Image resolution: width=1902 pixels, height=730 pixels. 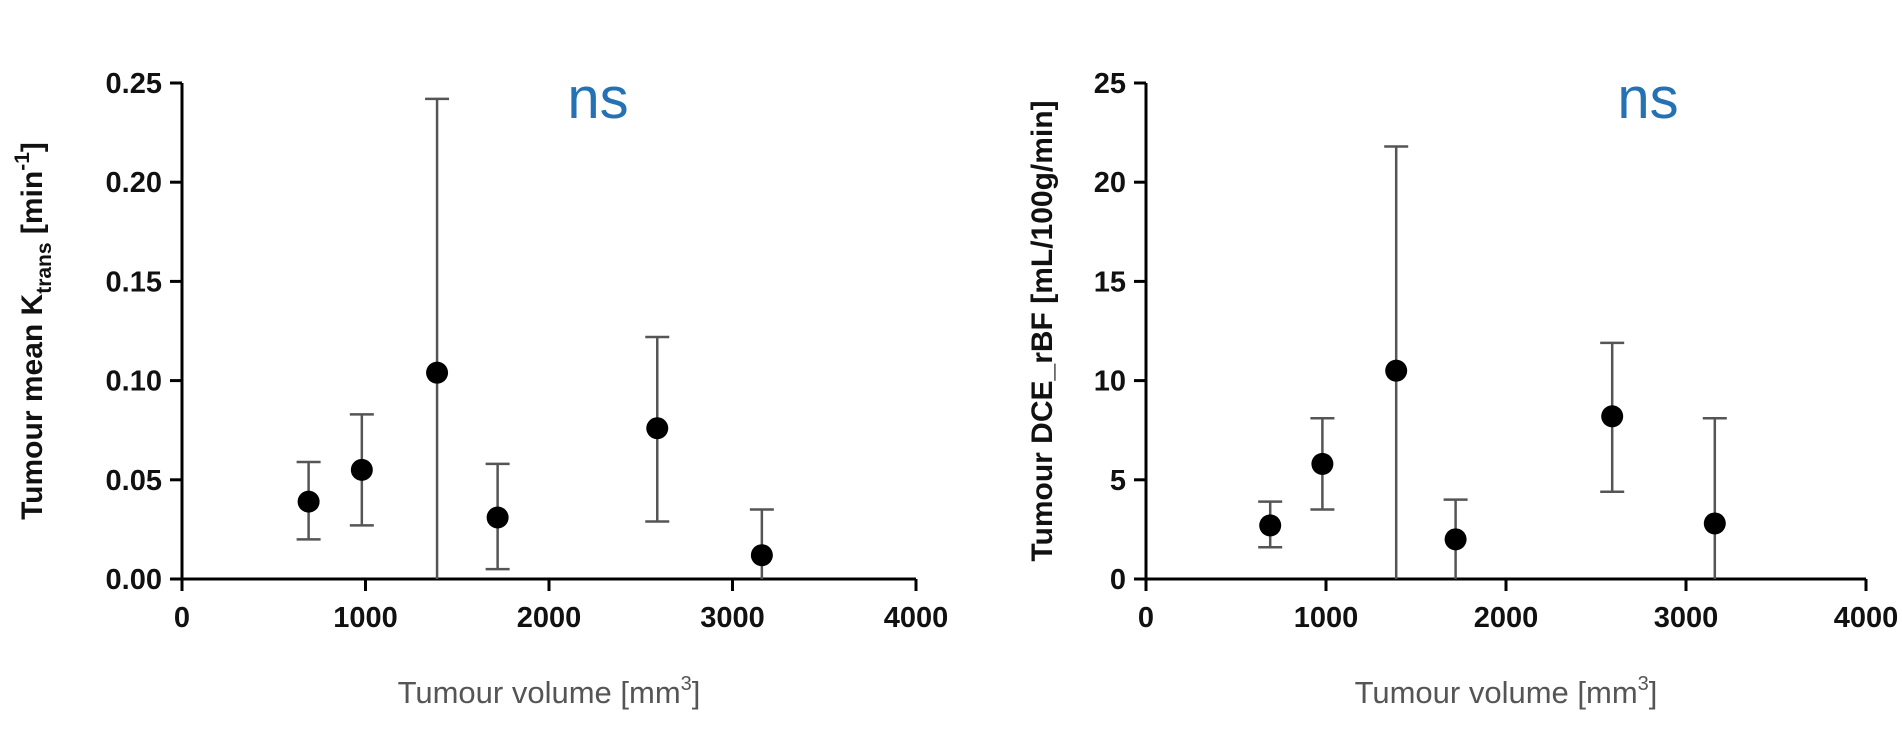 What do you see at coordinates (1110, 382) in the screenshot?
I see `y-tick-label: 10` at bounding box center [1110, 382].